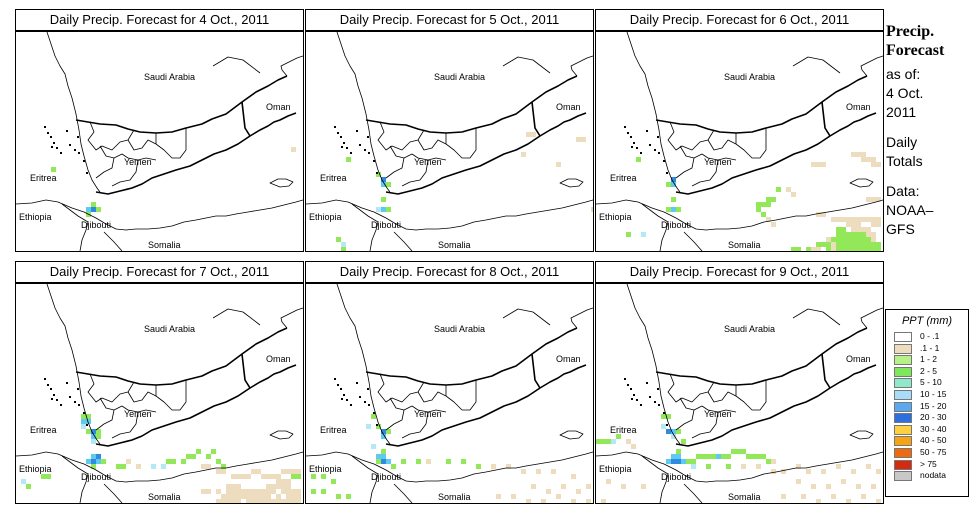 The height and width of the screenshot is (521, 971). Describe the element at coordinates (428, 162) in the screenshot. I see `country-label-yemen: Yemen` at that location.